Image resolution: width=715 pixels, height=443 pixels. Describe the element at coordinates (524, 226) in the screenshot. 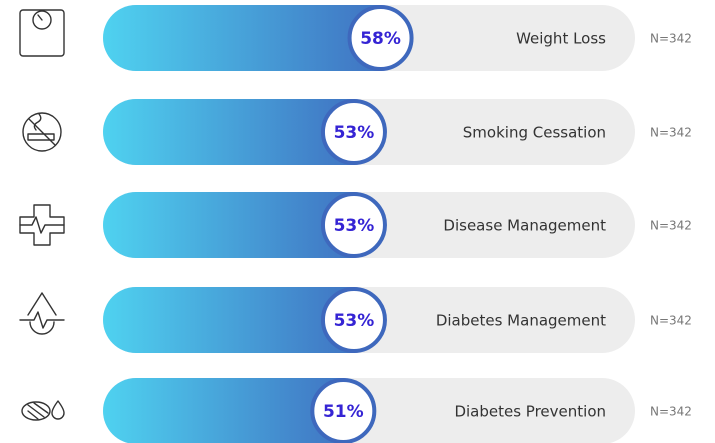

I see `category-label: Disease Management` at that location.